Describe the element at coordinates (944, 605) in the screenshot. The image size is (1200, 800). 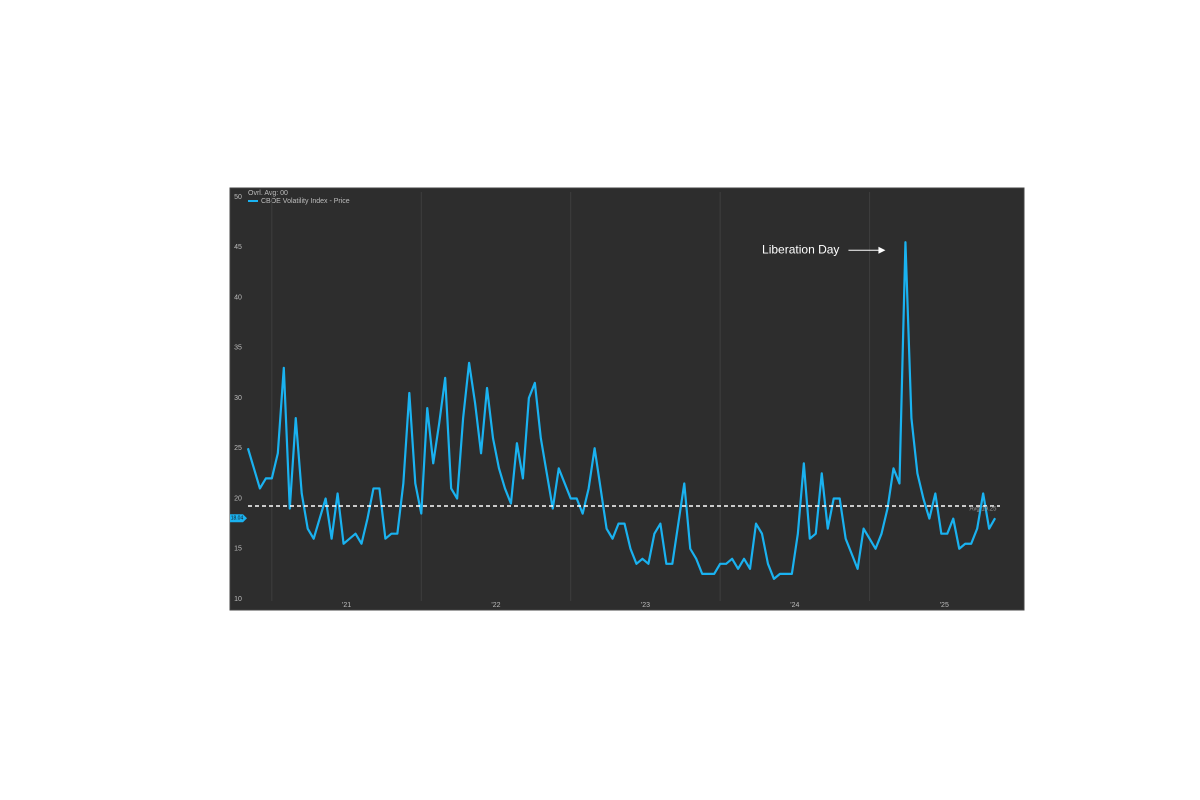
I see `x-tick-label: '25` at that location.